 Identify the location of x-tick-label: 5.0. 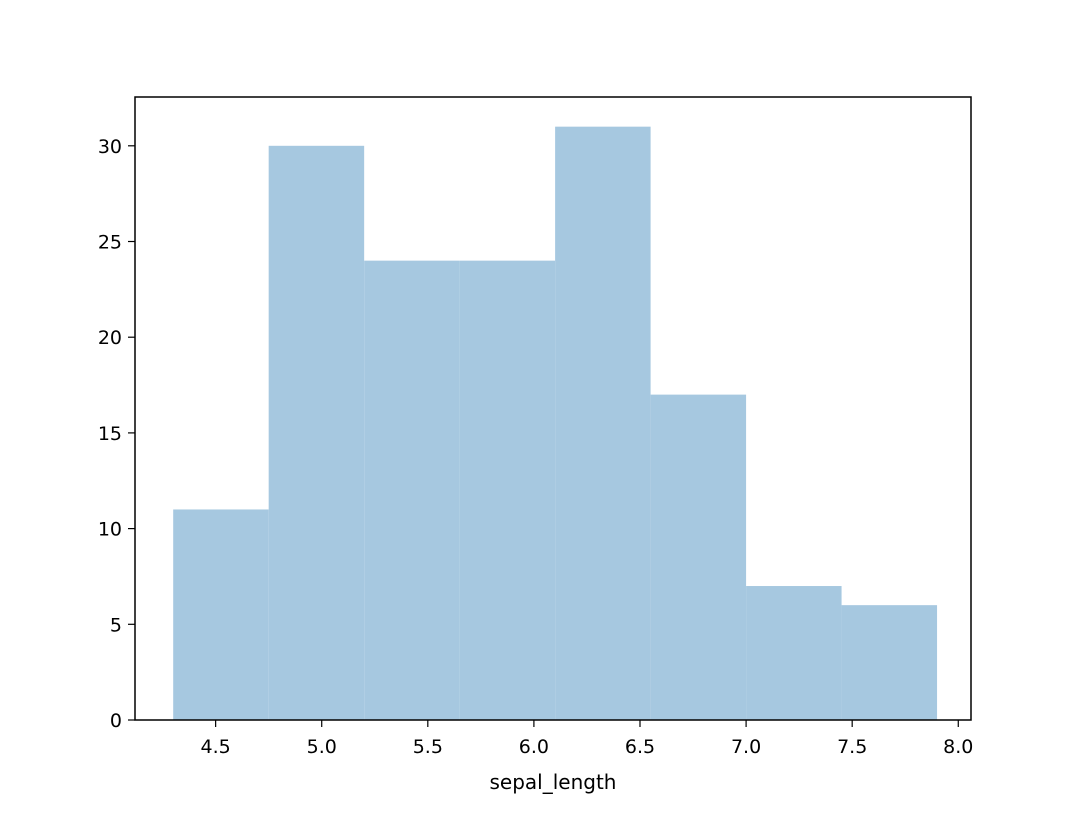
(322, 747).